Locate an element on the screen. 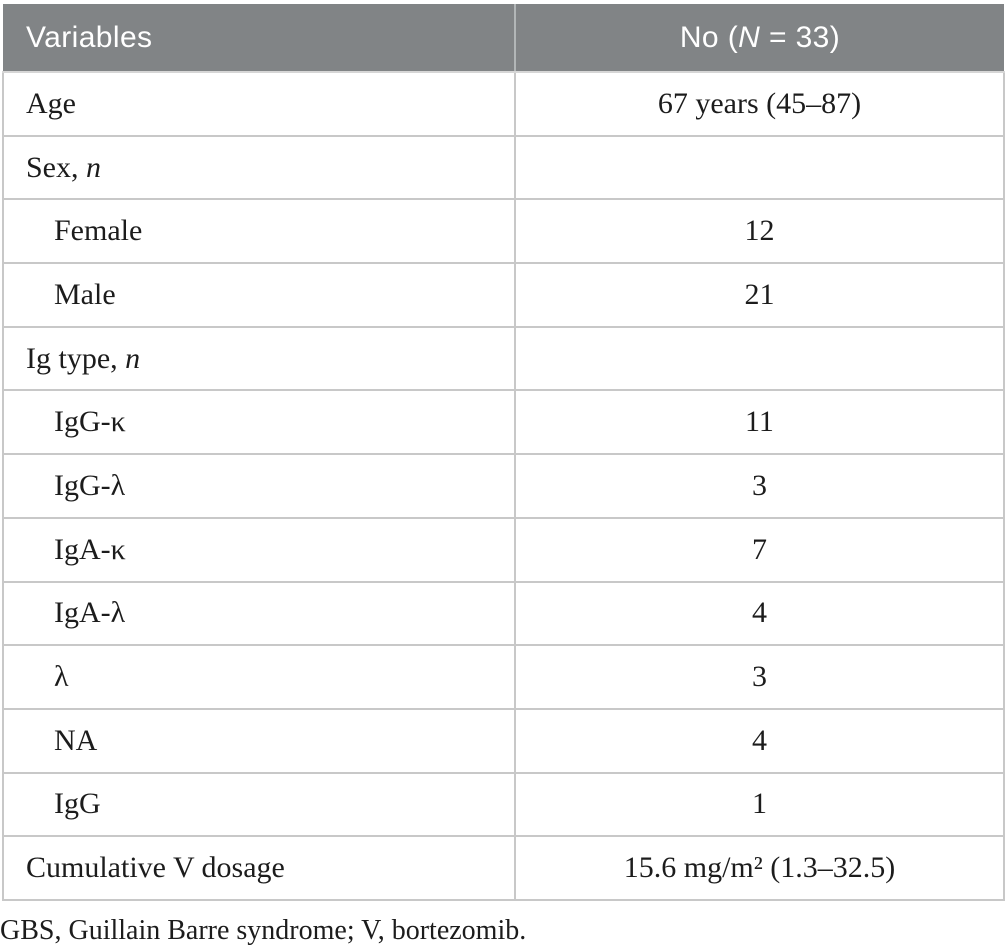  column-header-variables: Variables is located at coordinates (259, 38).